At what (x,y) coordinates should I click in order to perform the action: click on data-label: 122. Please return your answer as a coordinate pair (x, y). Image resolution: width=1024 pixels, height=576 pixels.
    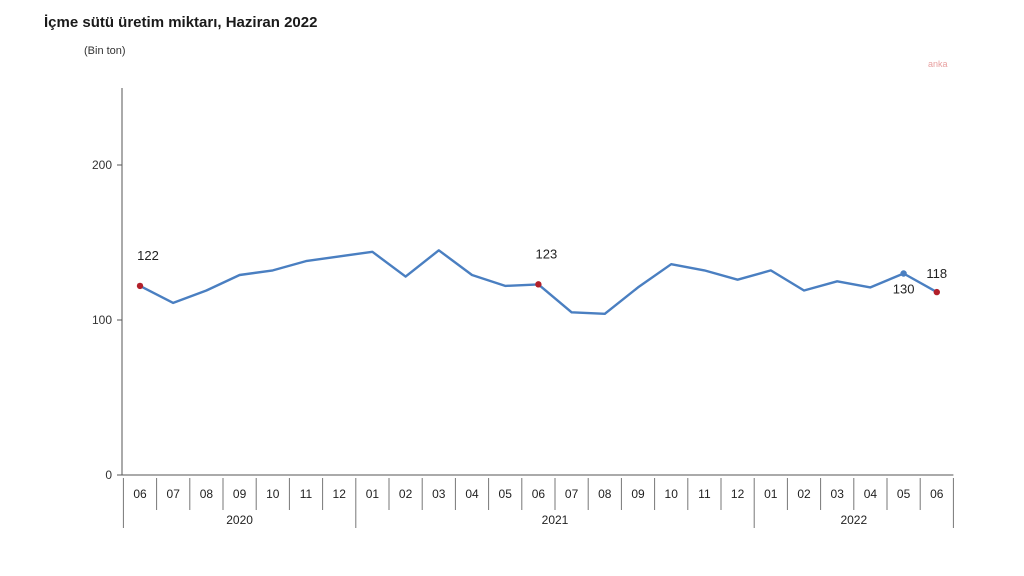
    Looking at the image, I should click on (148, 255).